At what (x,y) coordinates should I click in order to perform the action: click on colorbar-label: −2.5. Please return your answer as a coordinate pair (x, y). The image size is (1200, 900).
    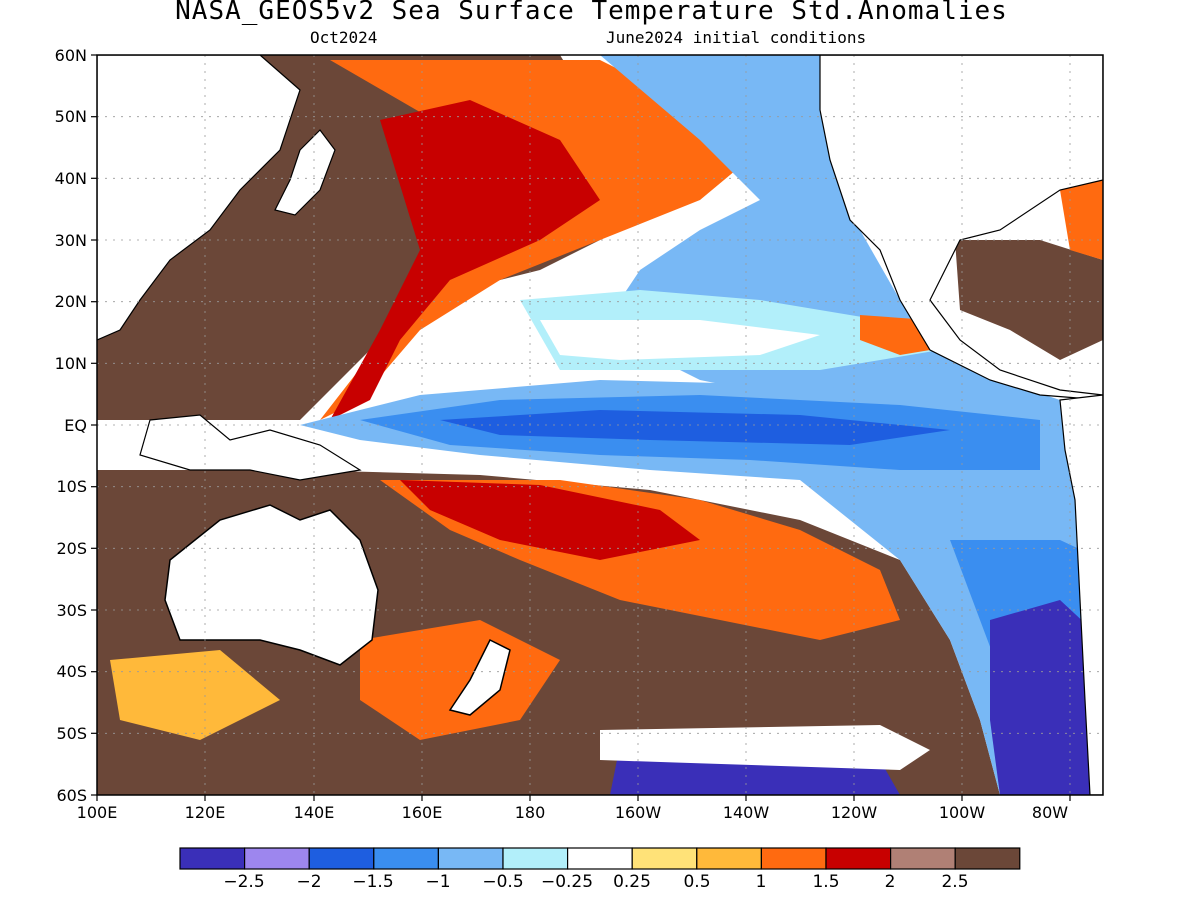
    Looking at the image, I should click on (244, 882).